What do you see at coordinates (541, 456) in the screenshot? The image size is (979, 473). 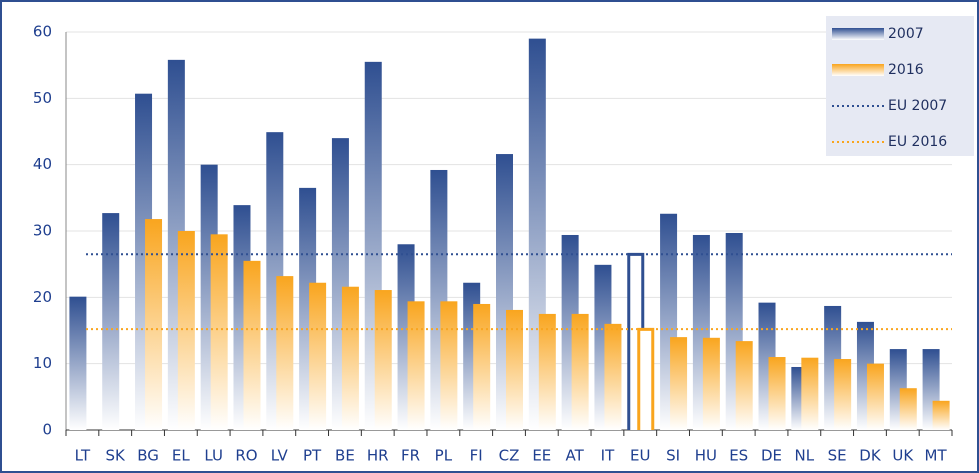 I see `x-tick-label: EE` at bounding box center [541, 456].